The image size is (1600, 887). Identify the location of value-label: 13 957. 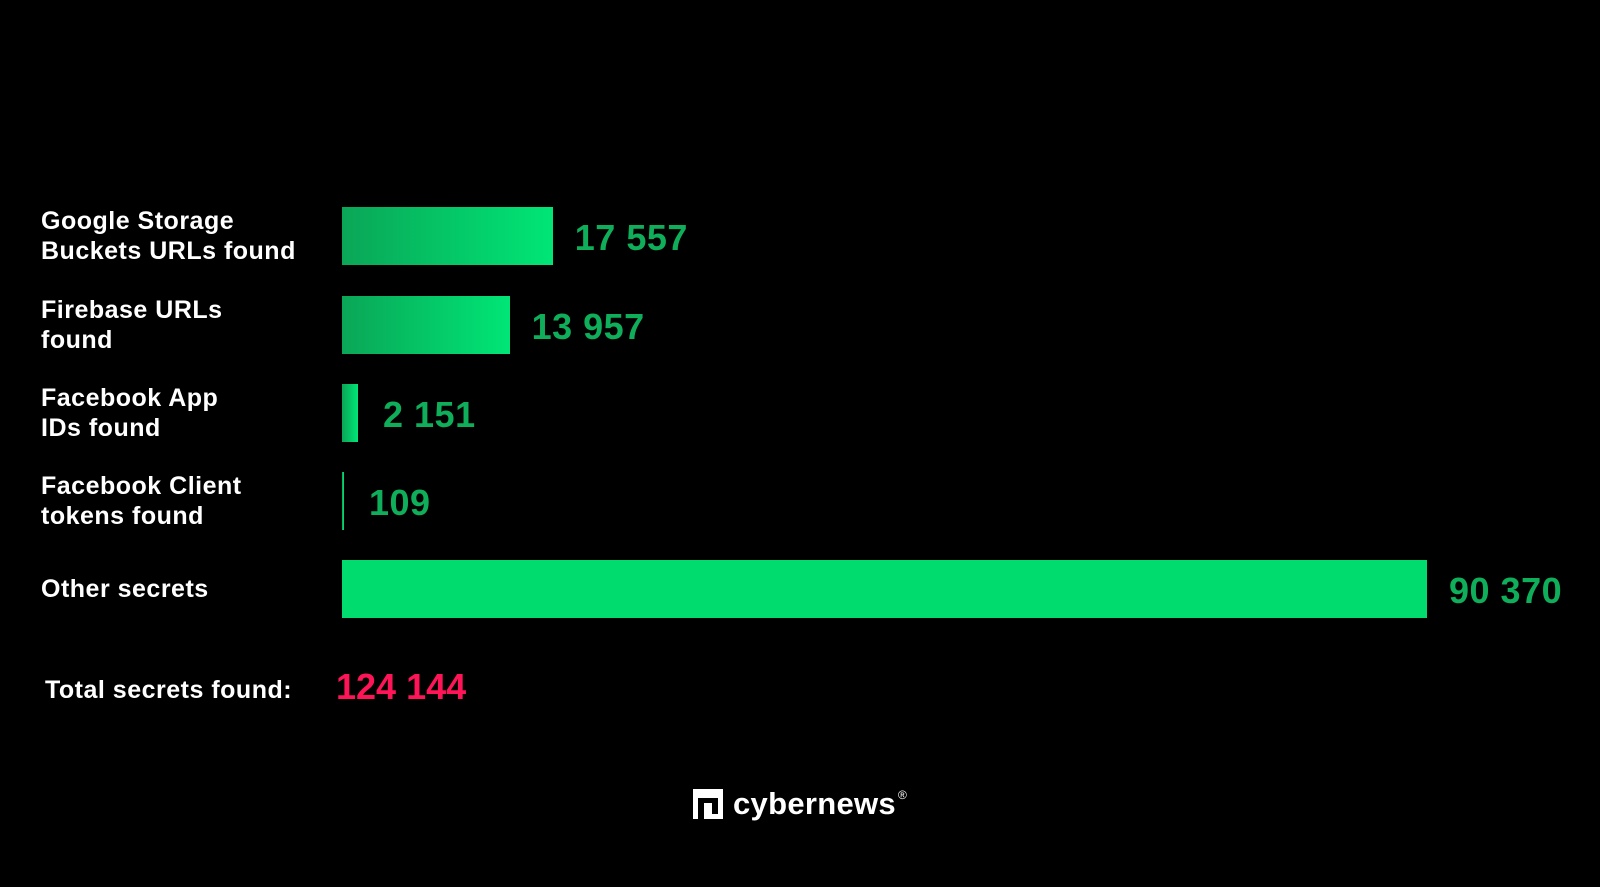
(588, 326).